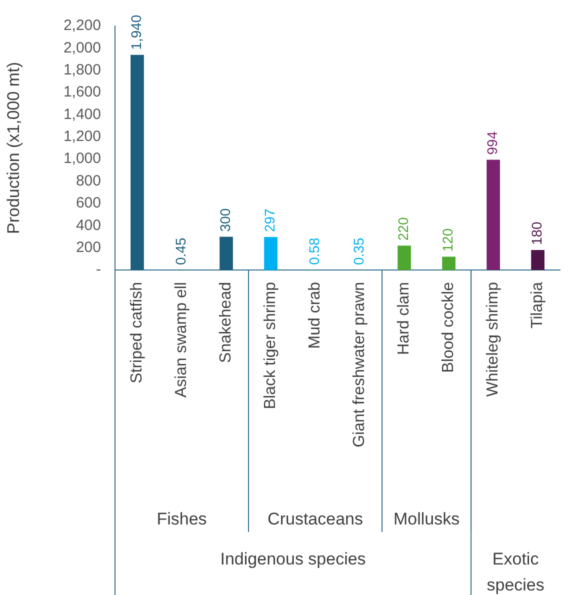 The image size is (569, 595). What do you see at coordinates (82, 47) in the screenshot?
I see `y-tick-label: 2,000` at bounding box center [82, 47].